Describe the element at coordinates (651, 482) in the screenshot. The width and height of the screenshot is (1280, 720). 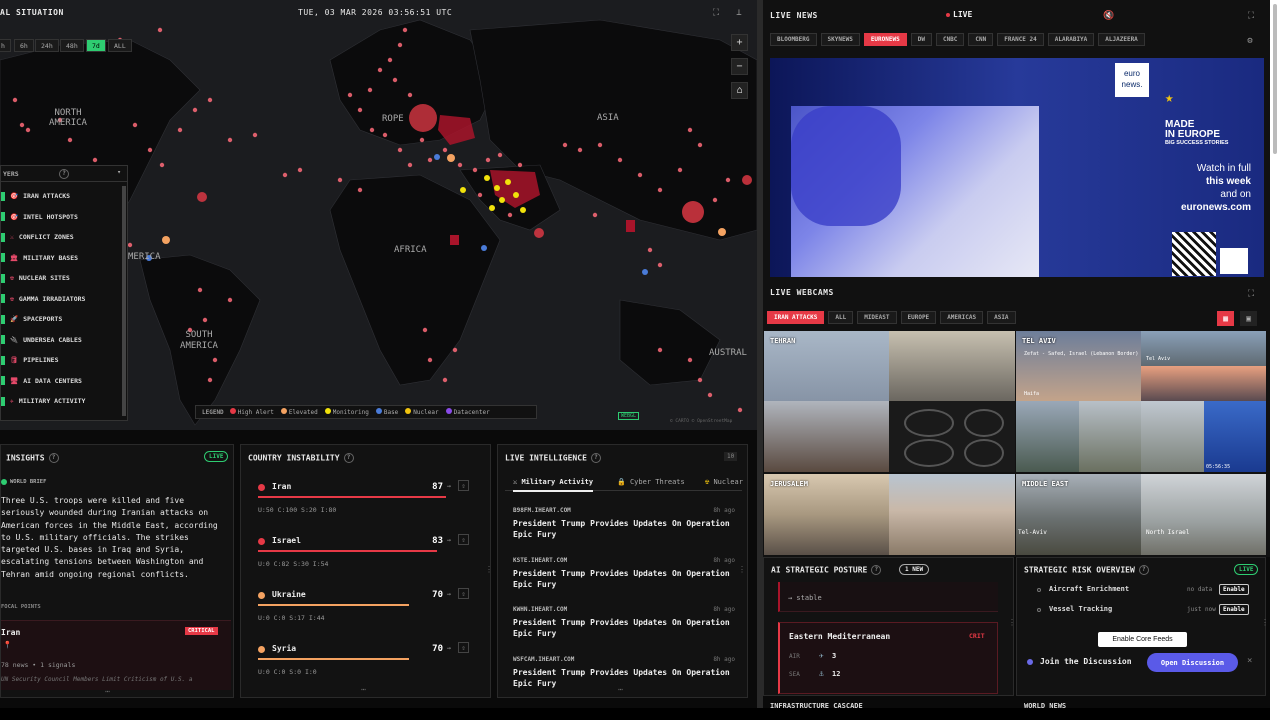
I see `tab-cyber-threats: 🔒 Cyber Threats` at that location.